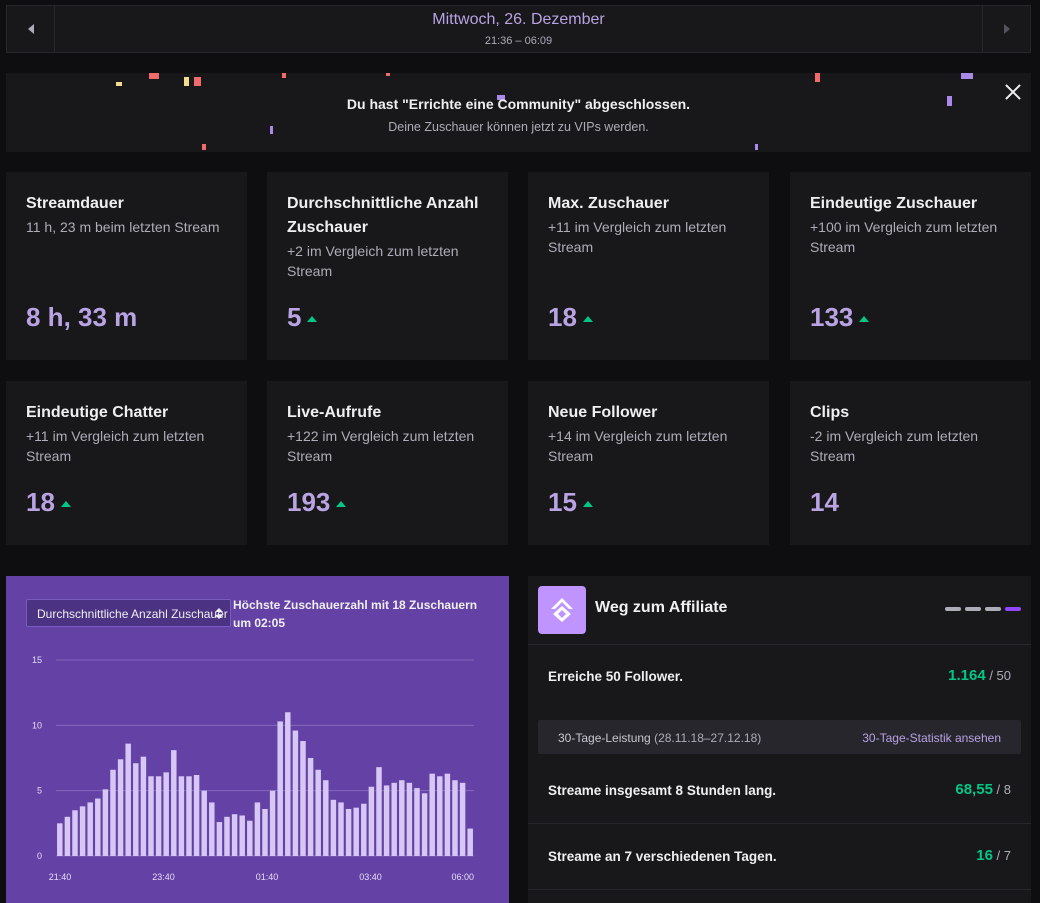 This screenshot has width=1040, height=903. What do you see at coordinates (1001, 855) in the screenshot?
I see `goal-target: / 7` at bounding box center [1001, 855].